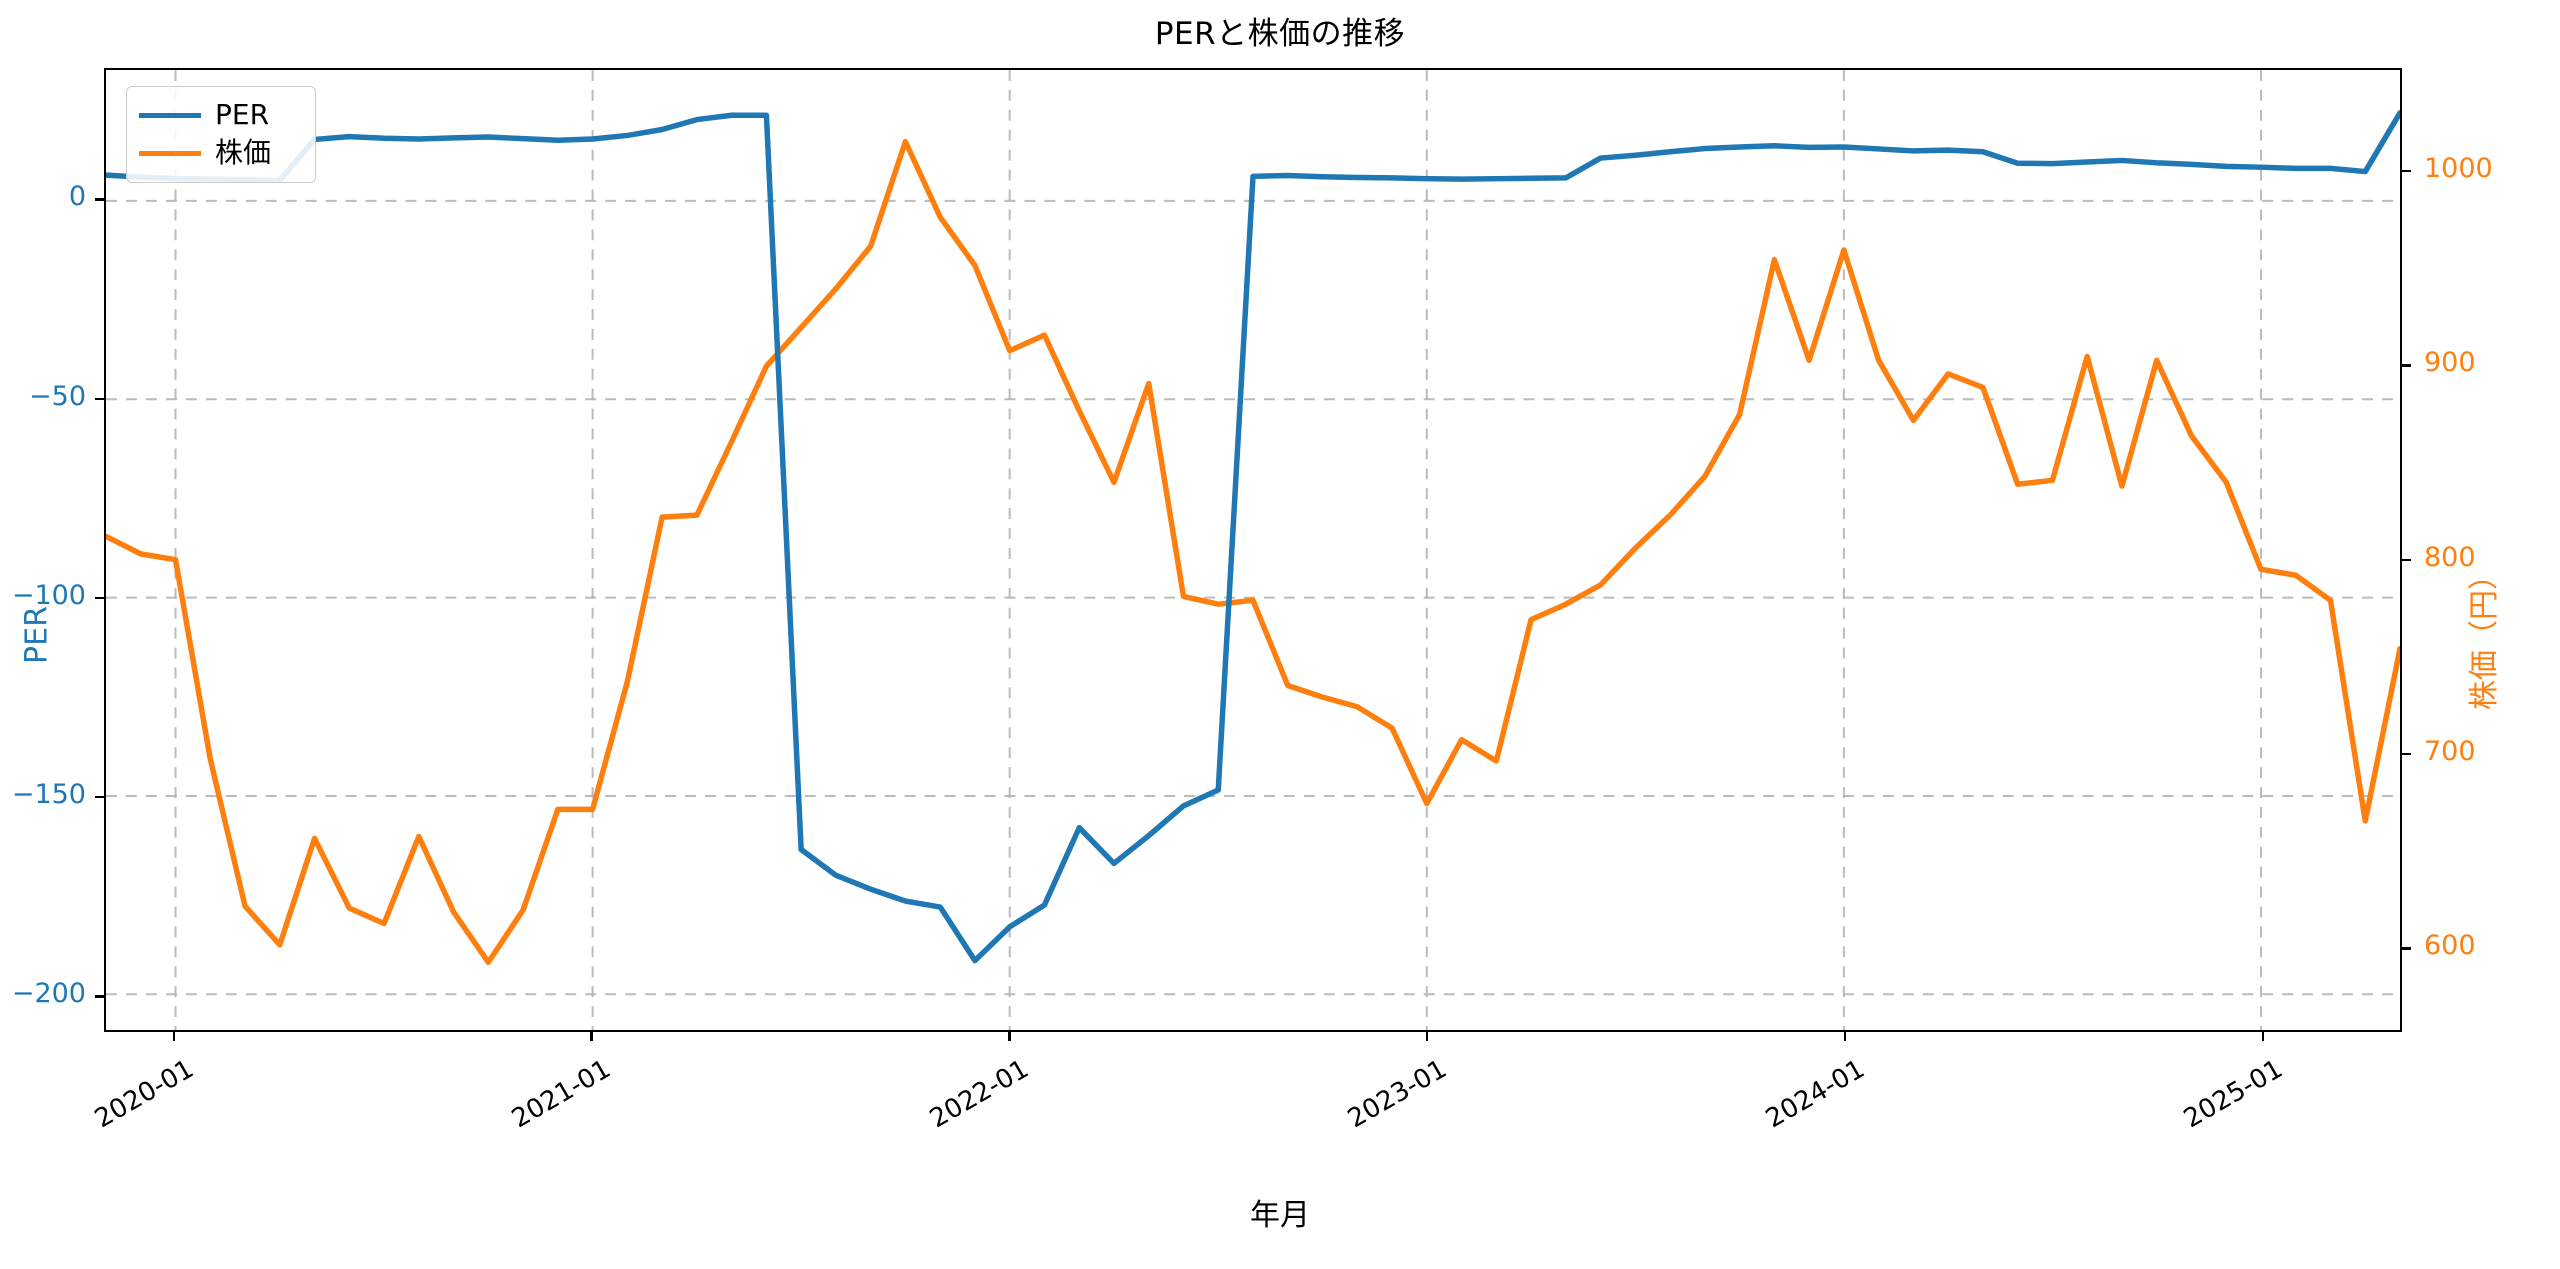 The width and height of the screenshot is (2560, 1269). What do you see at coordinates (1280, 34) in the screenshot?
I see `page-title: PERと株価の推移` at bounding box center [1280, 34].